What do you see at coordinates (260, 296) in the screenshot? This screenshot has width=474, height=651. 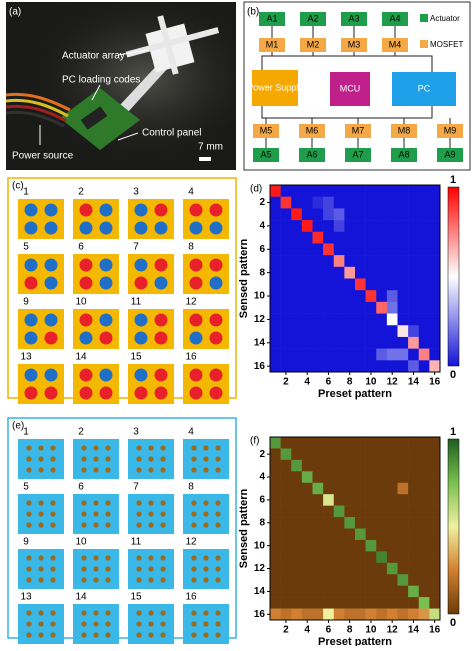 I see `y-tick-label: 10` at bounding box center [260, 296].